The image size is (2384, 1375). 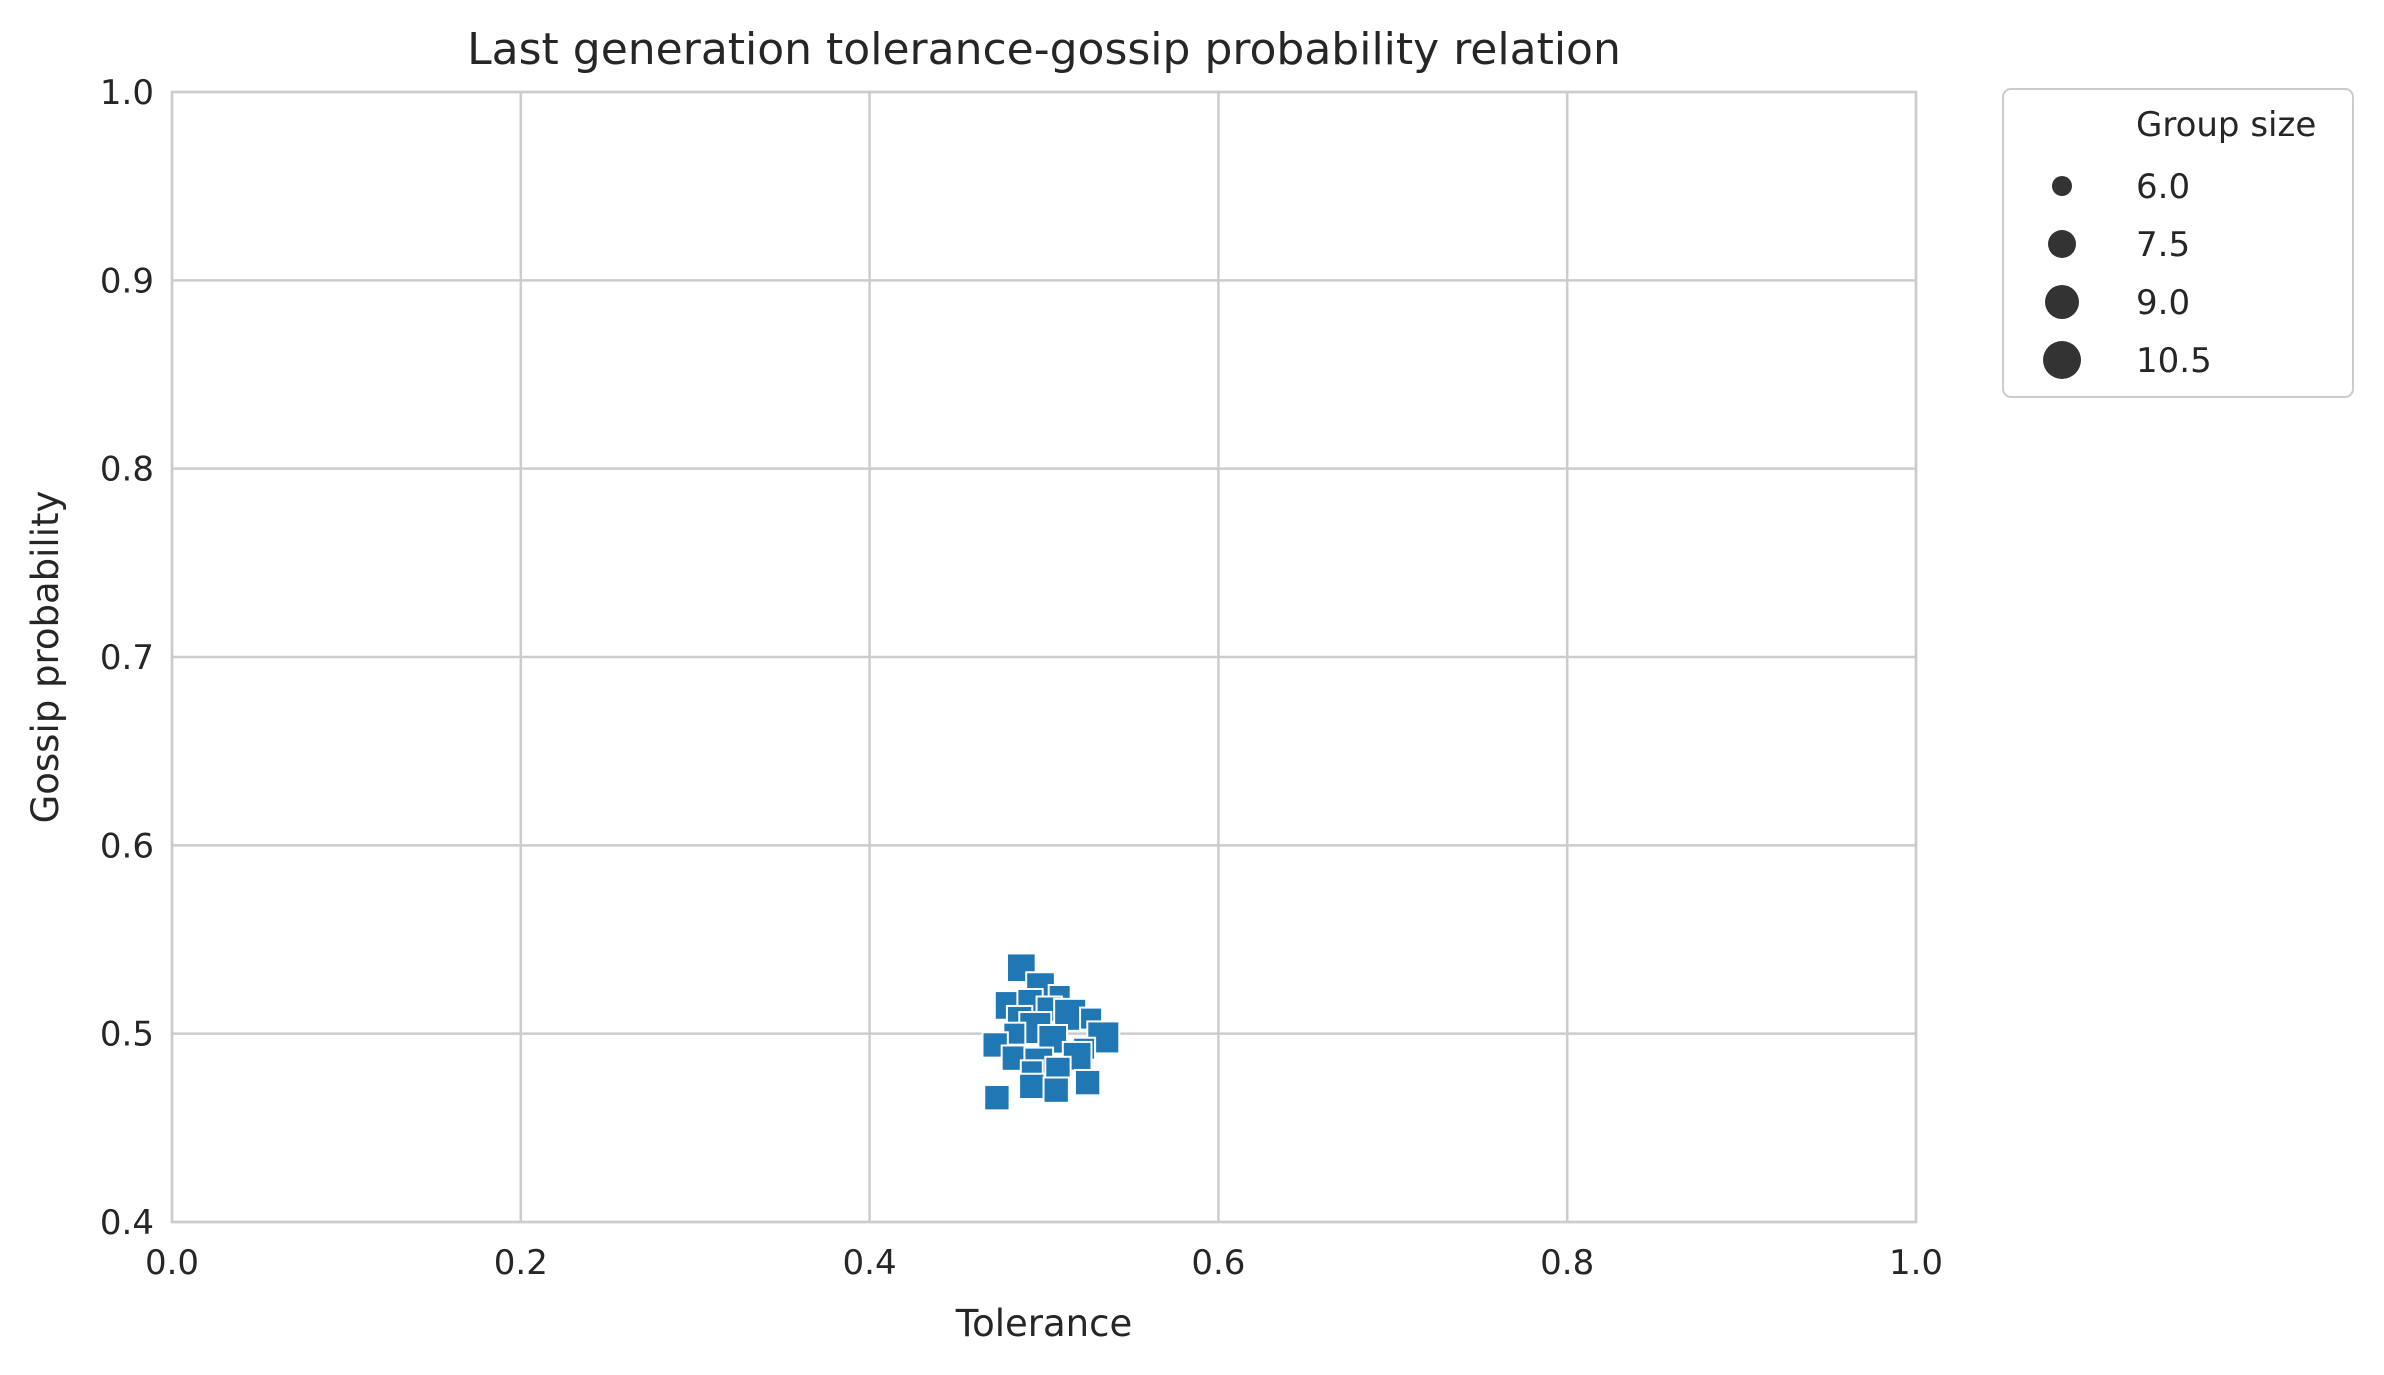 What do you see at coordinates (127, 1035) in the screenshot?
I see `y-tick-label: 0.5` at bounding box center [127, 1035].